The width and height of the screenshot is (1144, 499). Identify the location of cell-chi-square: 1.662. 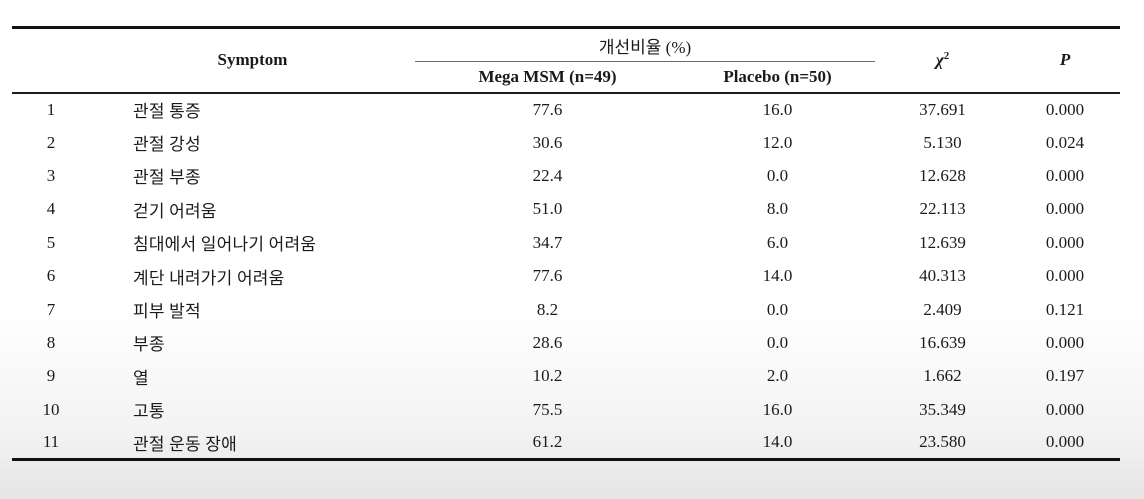
(942, 376).